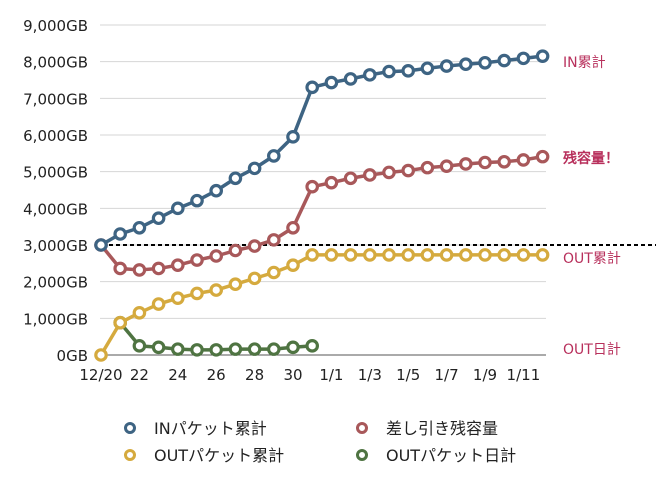 Image resolution: width=667 pixels, height=480 pixels. Describe the element at coordinates (591, 158) in the screenshot. I see `annotation-label: 残容量！` at that location.